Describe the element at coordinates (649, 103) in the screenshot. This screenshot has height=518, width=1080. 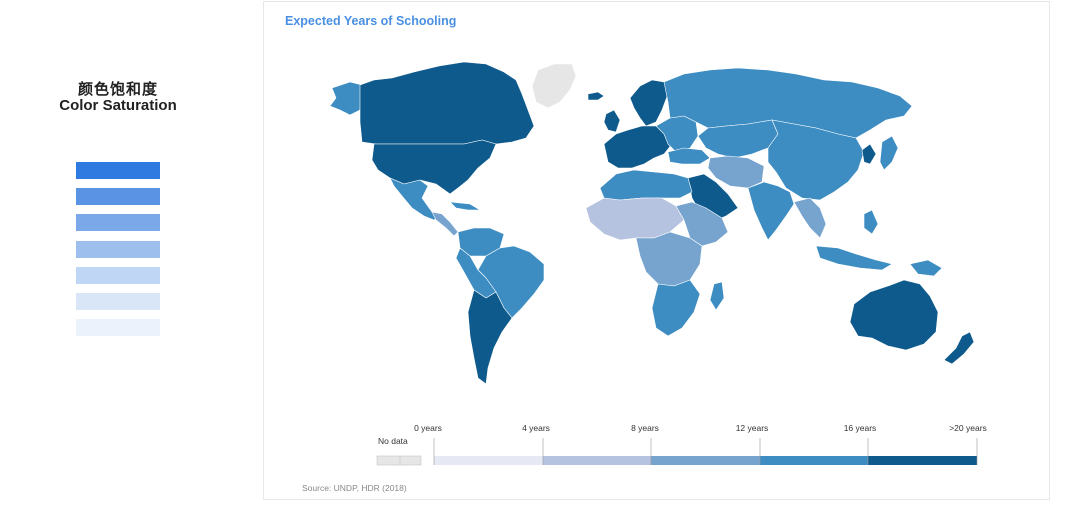
I see `region-scandinavia` at that location.